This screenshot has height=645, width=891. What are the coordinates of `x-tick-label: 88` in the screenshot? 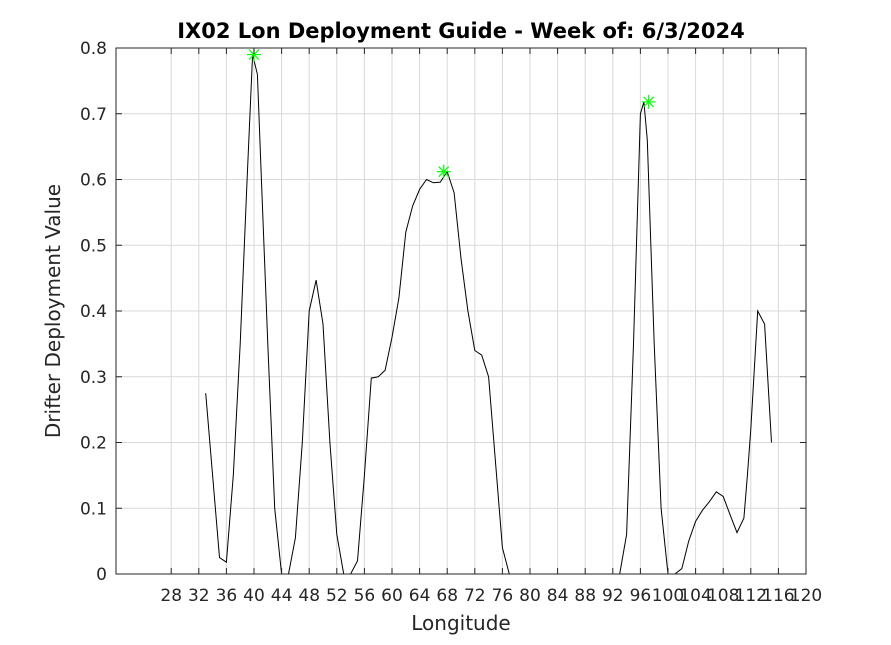 It's located at (585, 596).